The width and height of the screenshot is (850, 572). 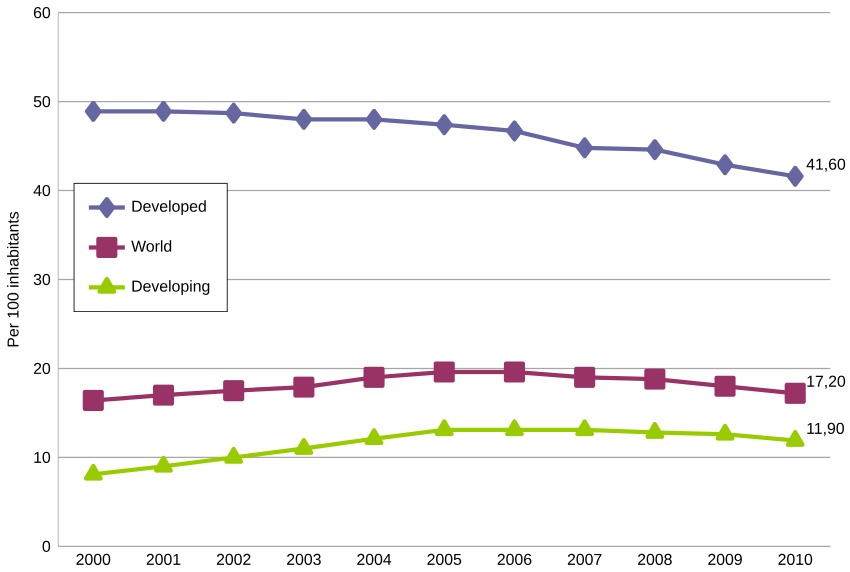 I want to click on x-tick-label: 2004, so click(x=374, y=560).